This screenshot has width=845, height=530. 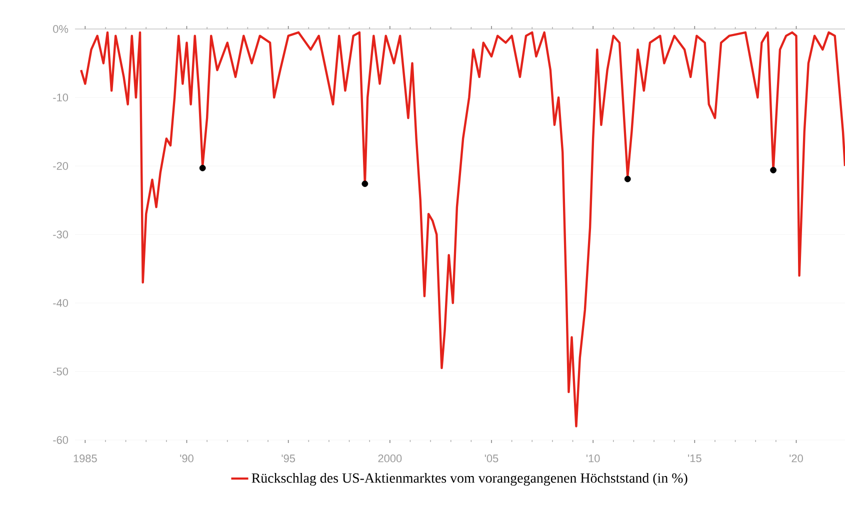 I want to click on x-tick-label: '10, so click(x=593, y=458).